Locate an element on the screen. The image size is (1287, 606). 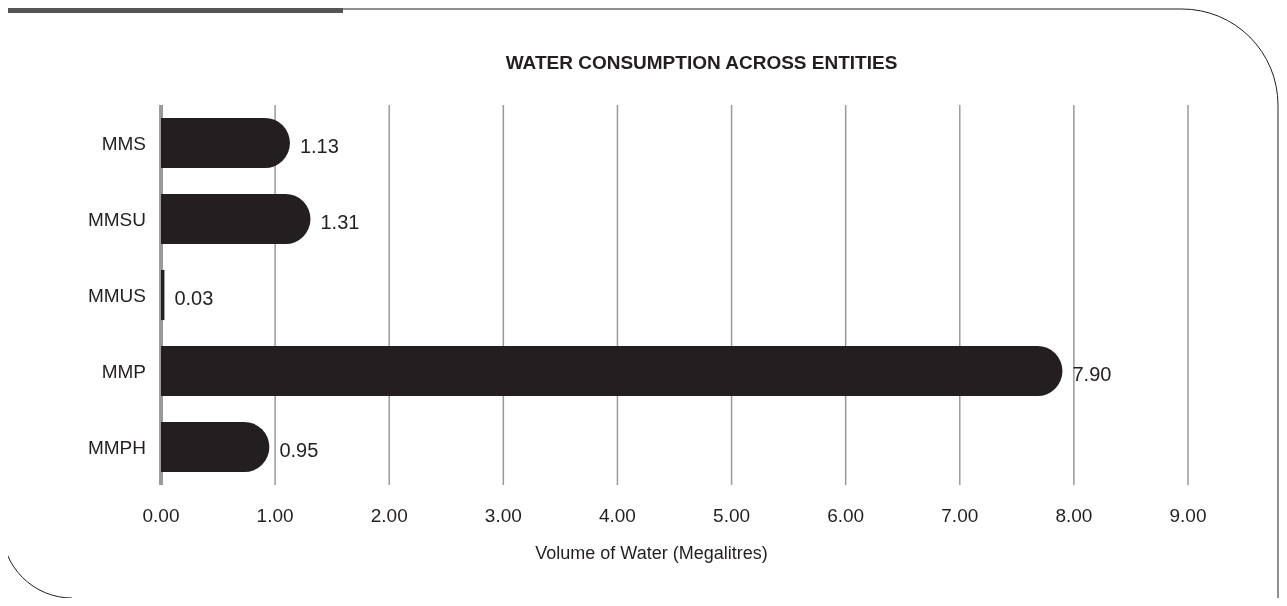
y-tick-label: MMS is located at coordinates (123, 143).